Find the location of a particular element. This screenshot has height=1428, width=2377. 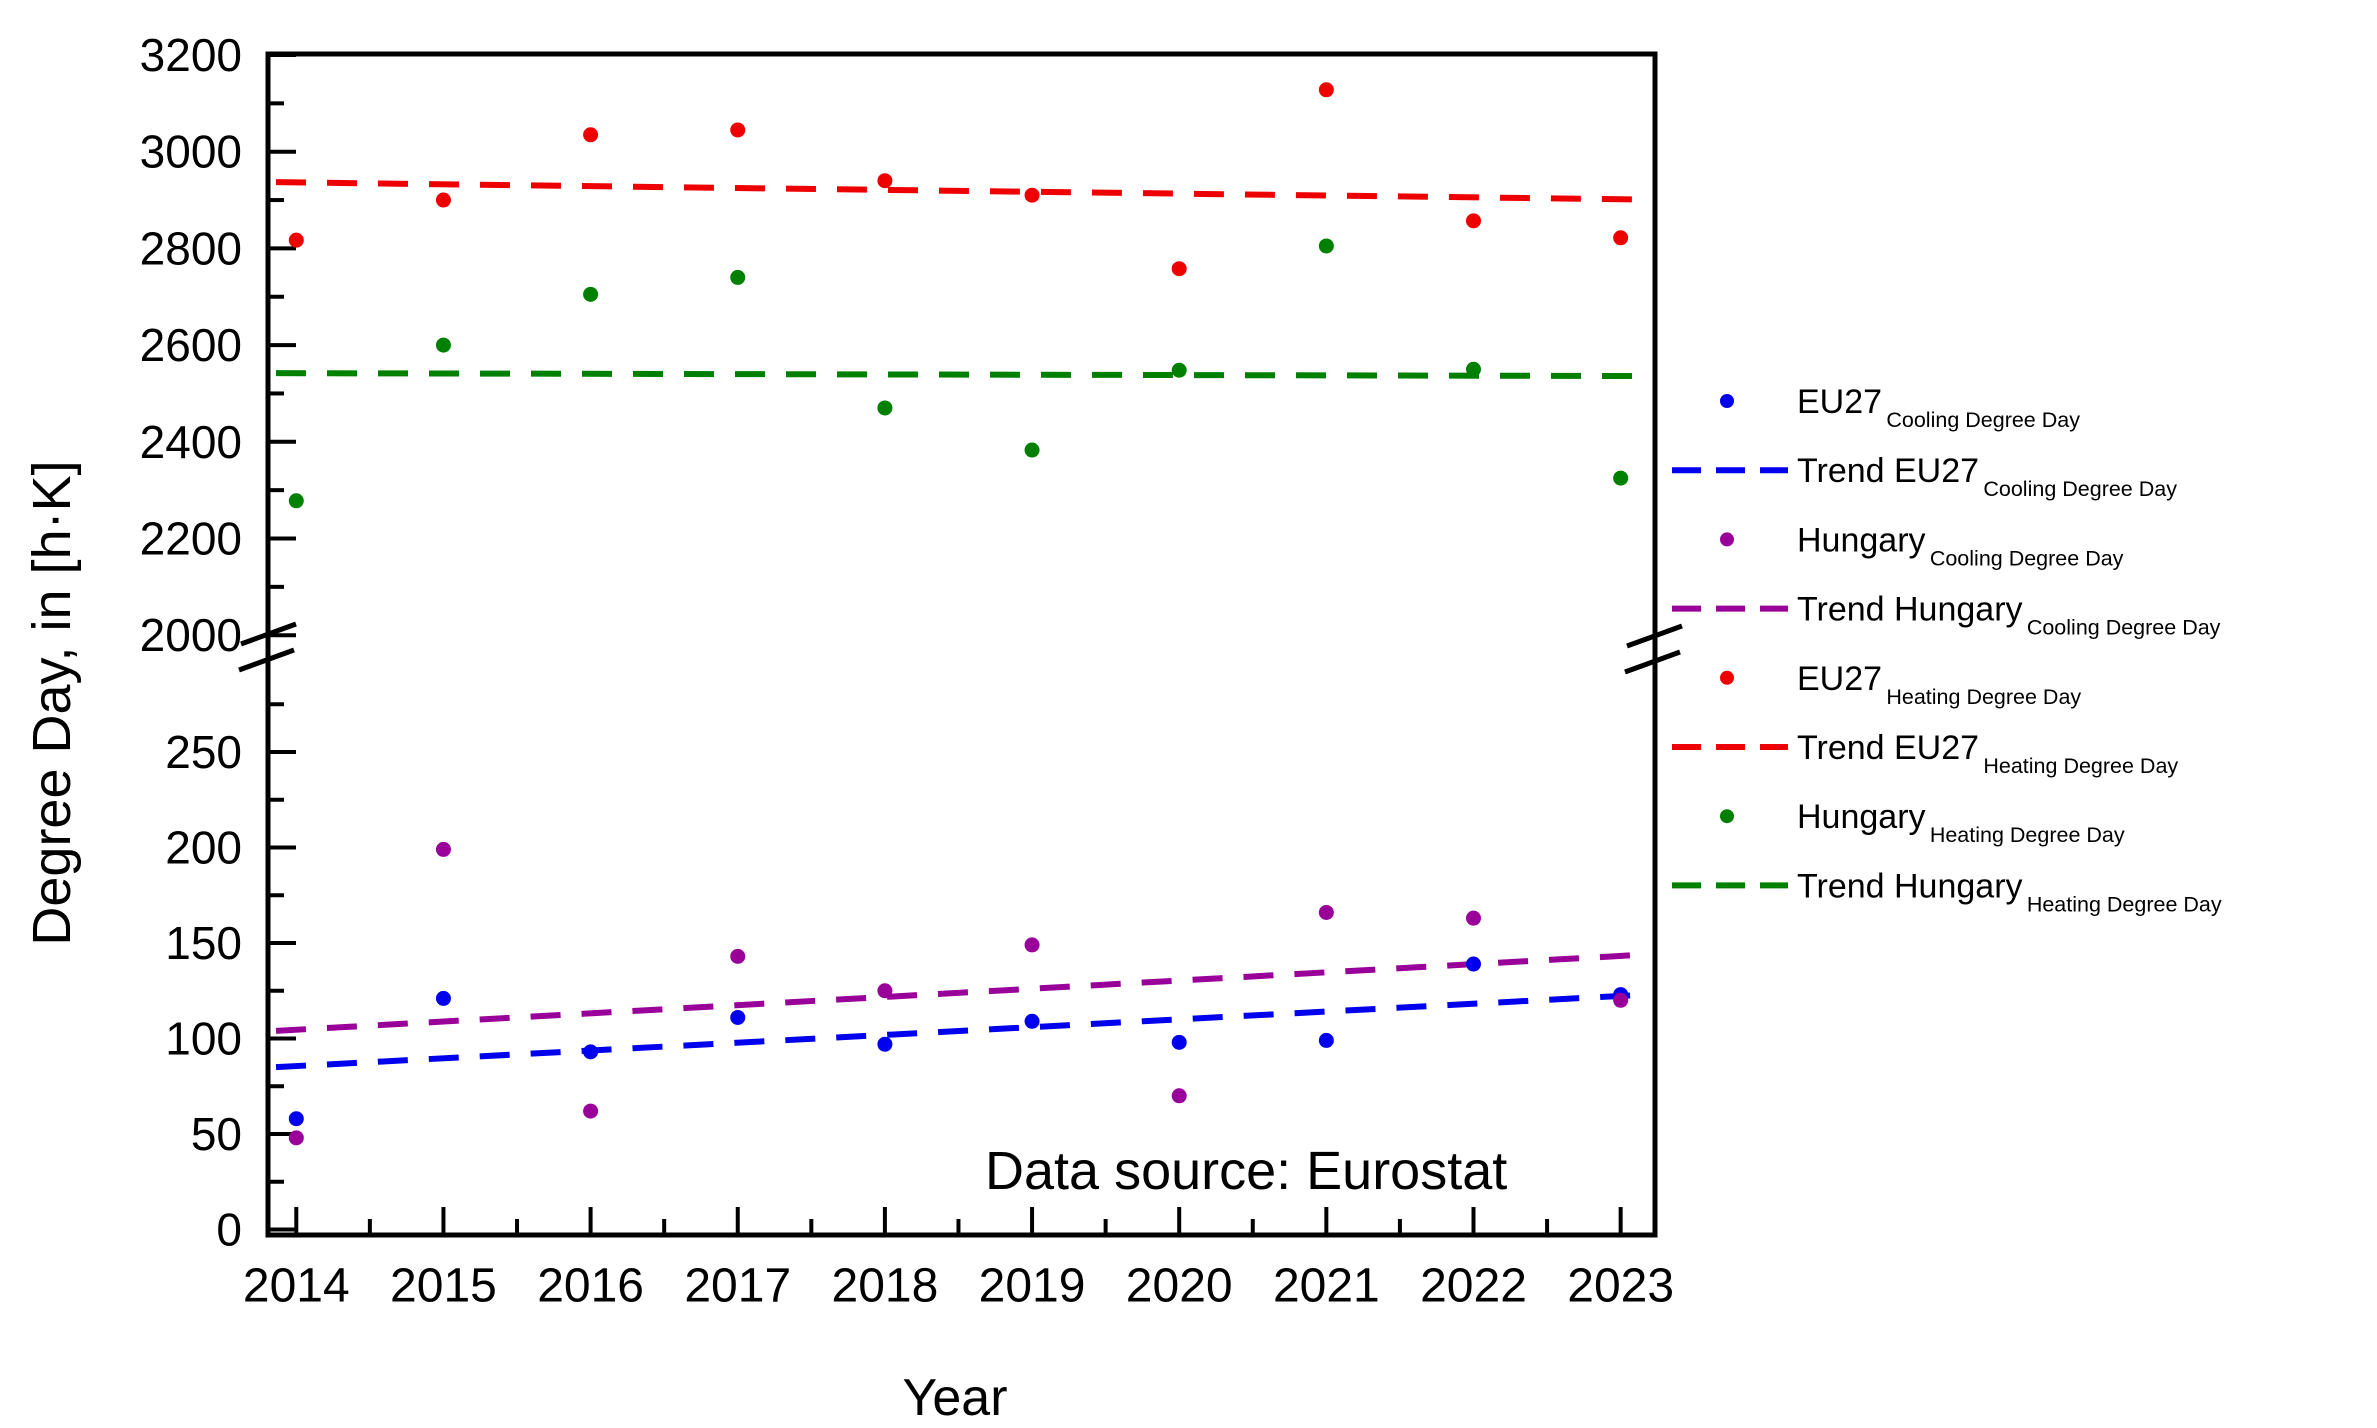

y-tick-label: 2400 is located at coordinates (191, 442).